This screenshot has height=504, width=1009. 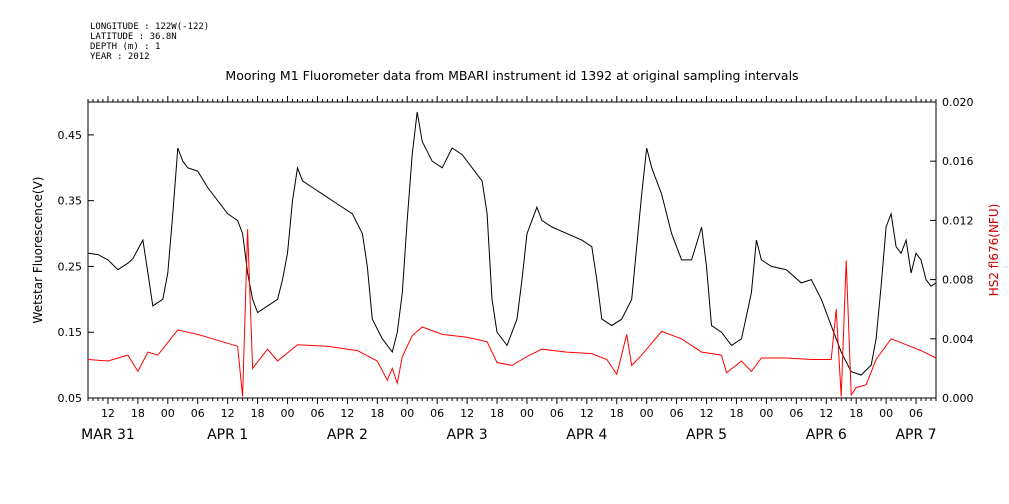 I want to click on longitude-text: LONGITUDE : 122W(-122), so click(x=149, y=27).